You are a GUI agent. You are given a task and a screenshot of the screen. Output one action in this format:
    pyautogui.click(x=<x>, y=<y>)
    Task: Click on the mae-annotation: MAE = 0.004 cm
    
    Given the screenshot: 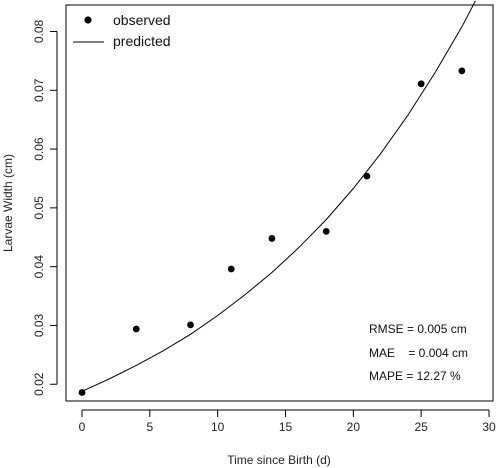 What is the action you would take?
    pyautogui.click(x=418, y=353)
    